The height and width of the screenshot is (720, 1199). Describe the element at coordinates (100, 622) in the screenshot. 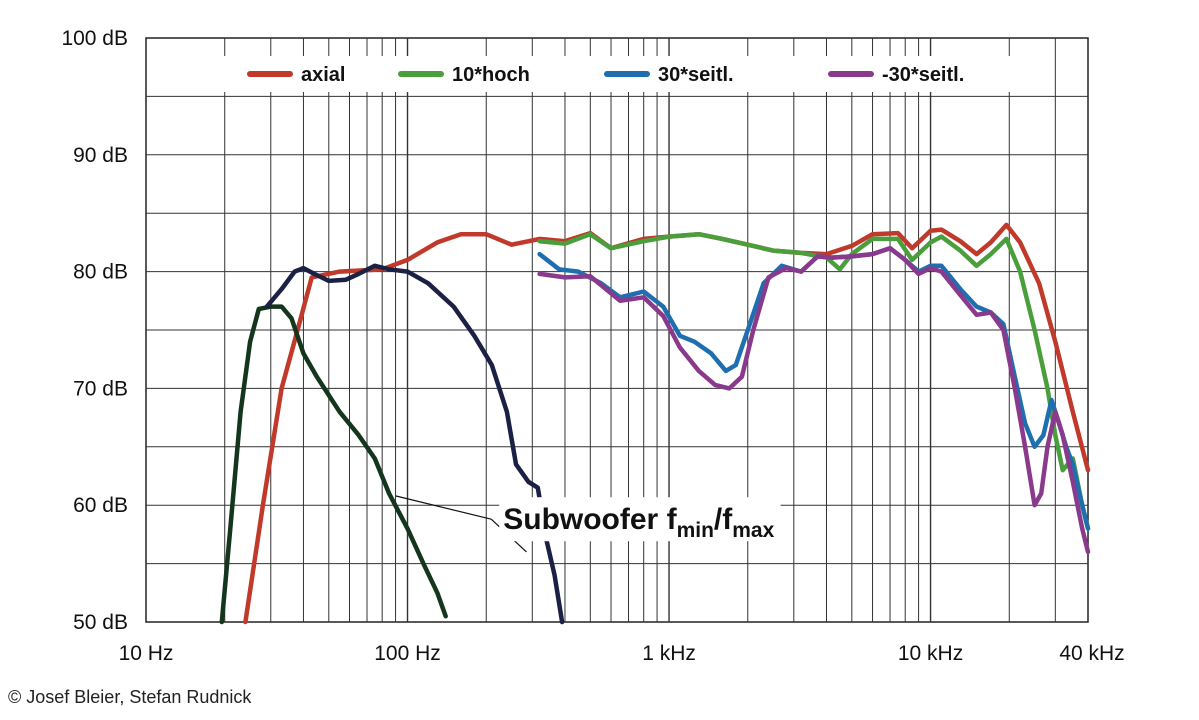

I see `y-tick-label: 50 dB` at that location.